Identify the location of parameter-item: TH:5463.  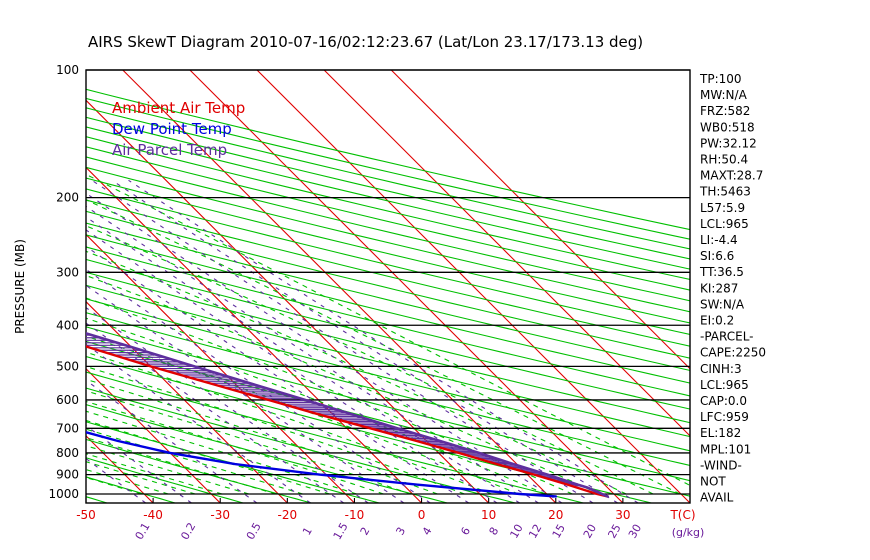
(725, 192).